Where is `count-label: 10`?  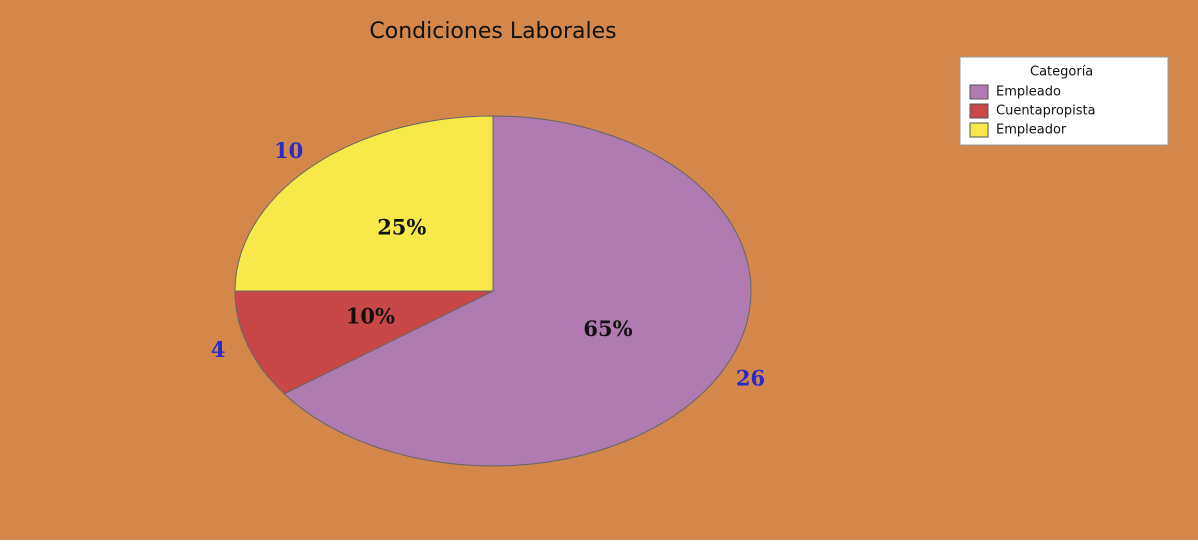 count-label: 10 is located at coordinates (288, 150).